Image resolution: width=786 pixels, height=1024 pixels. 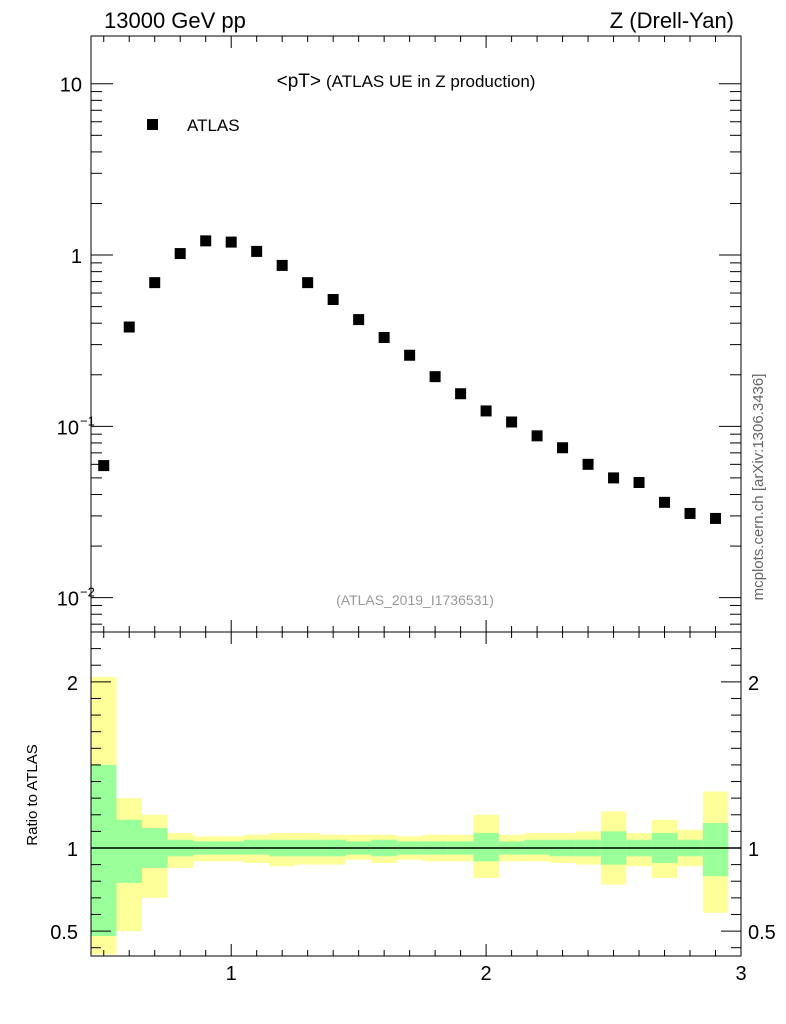 I want to click on ratio-ylabel: Ratio to ATLAS, so click(x=32, y=794).